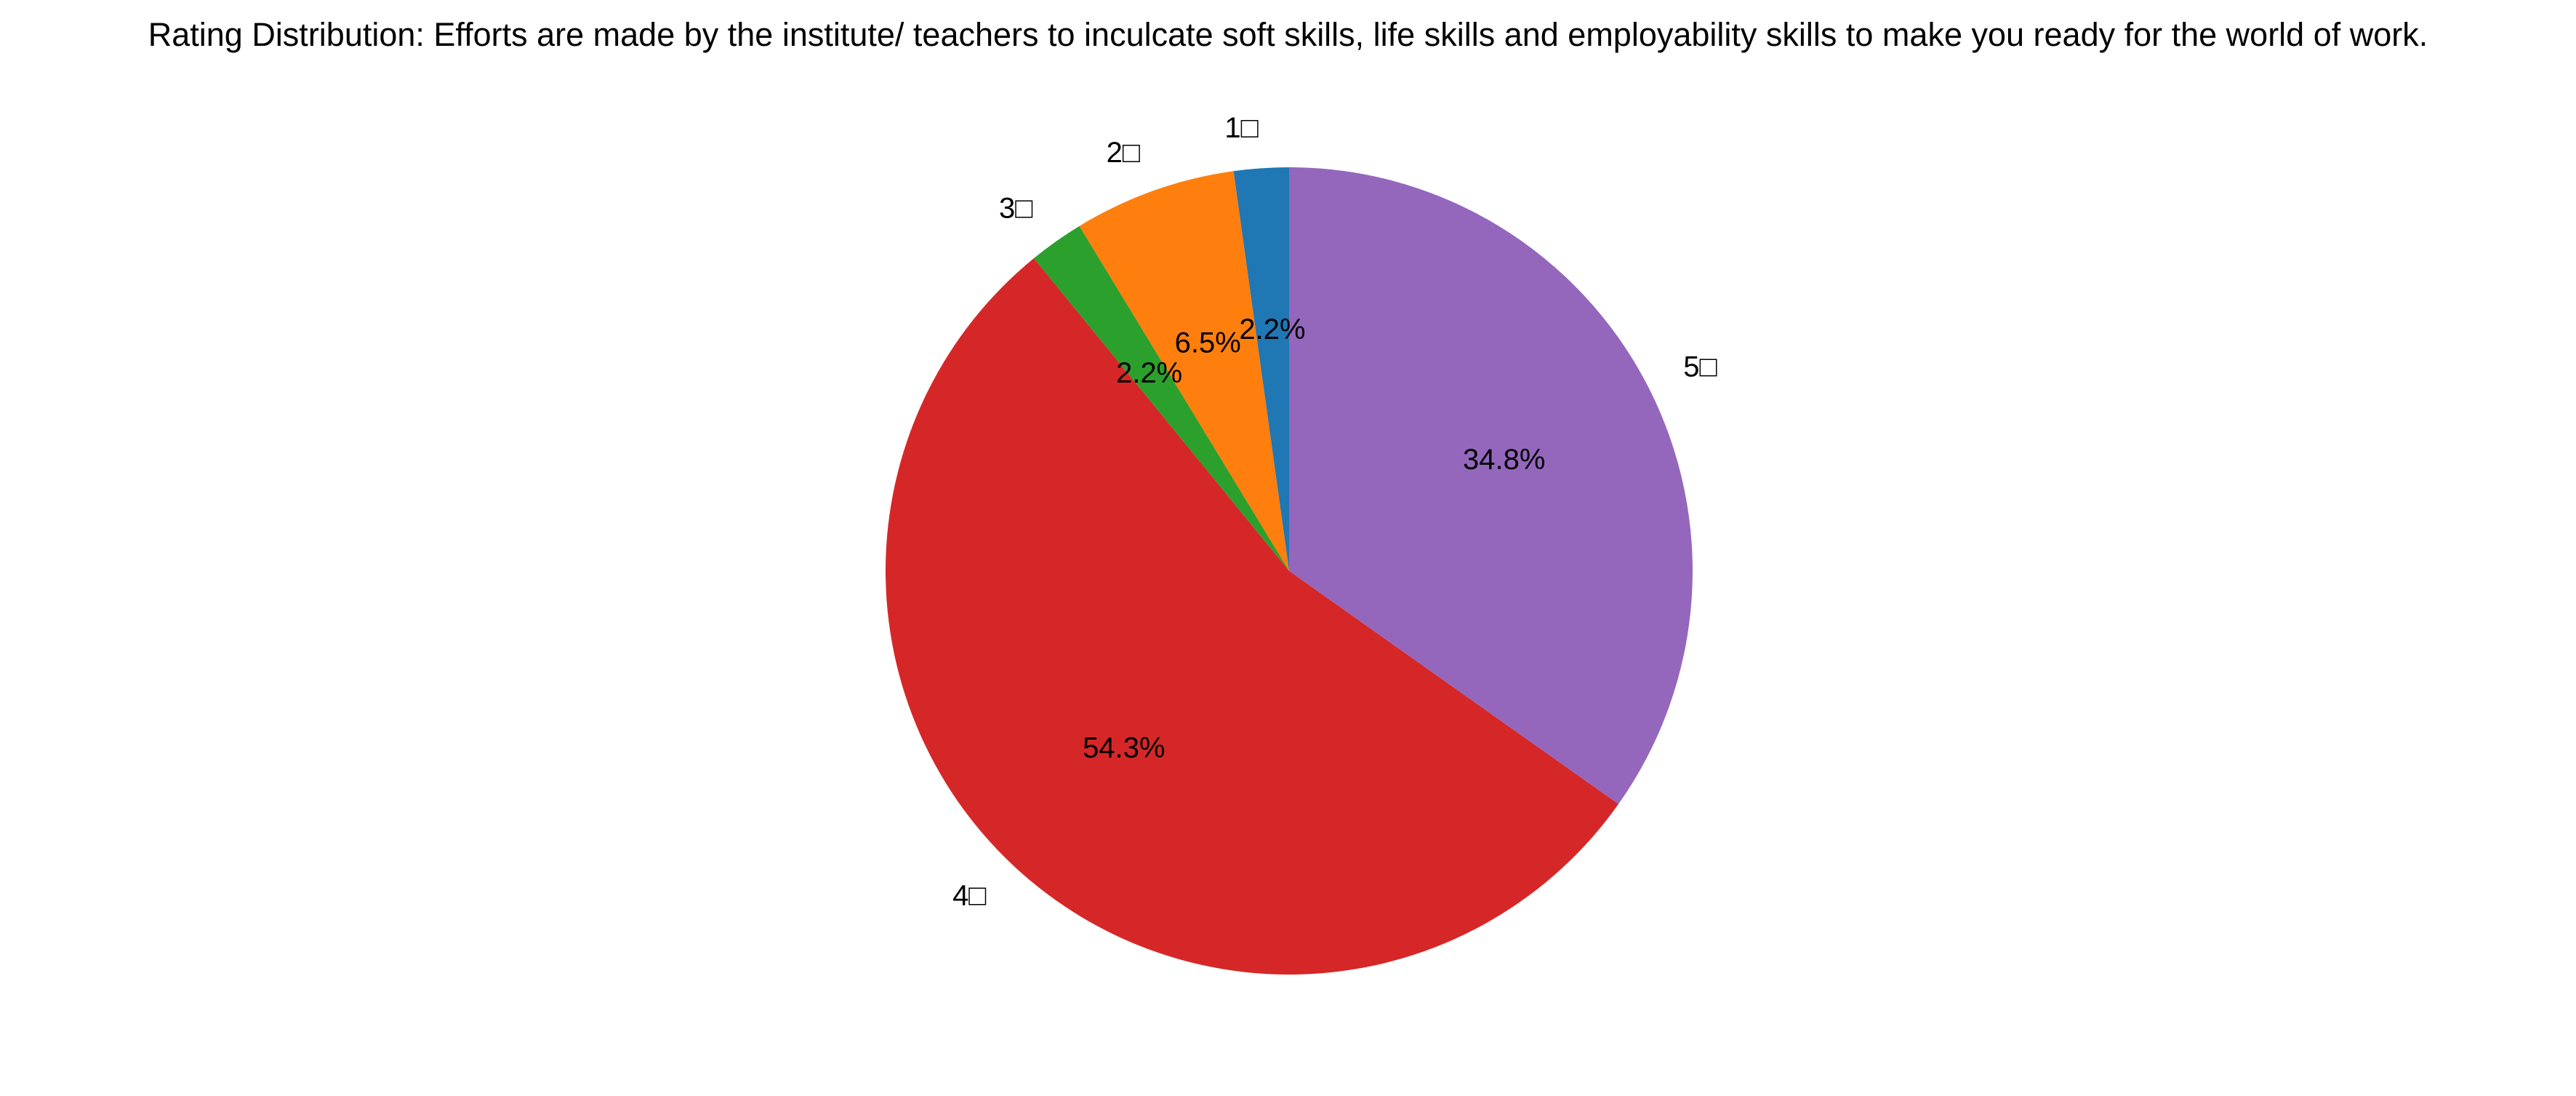  Describe the element at coordinates (1208, 343) in the screenshot. I see `slice-percent-2: 6.5%` at that location.